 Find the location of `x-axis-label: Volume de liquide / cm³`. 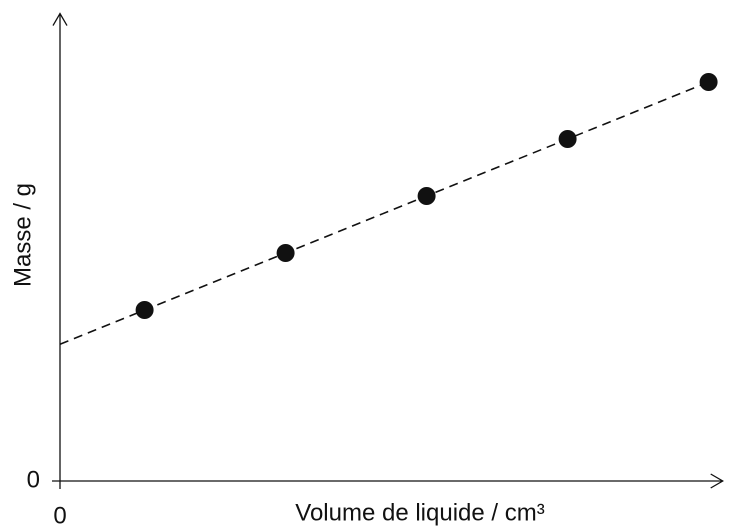

x-axis-label: Volume de liquide / cm³ is located at coordinates (419, 512).